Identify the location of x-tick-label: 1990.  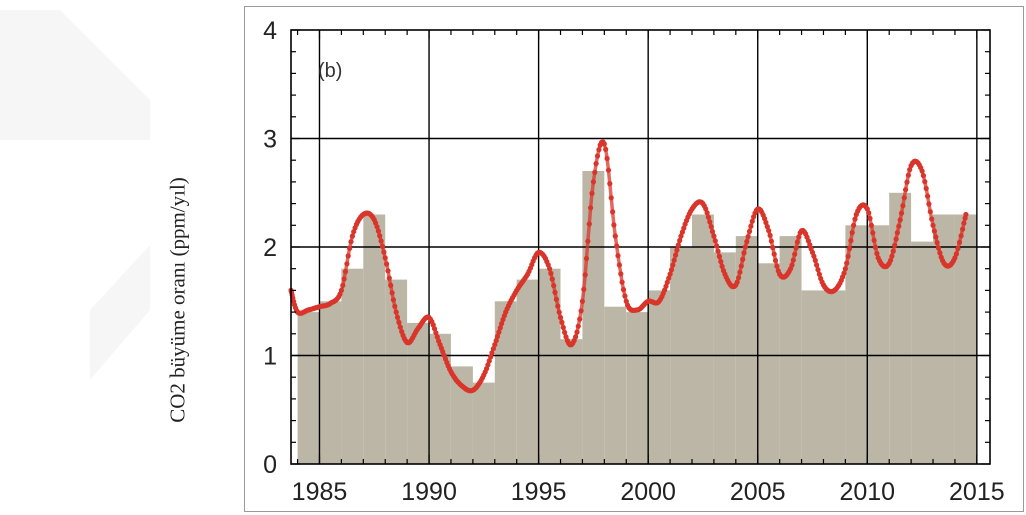
(429, 492).